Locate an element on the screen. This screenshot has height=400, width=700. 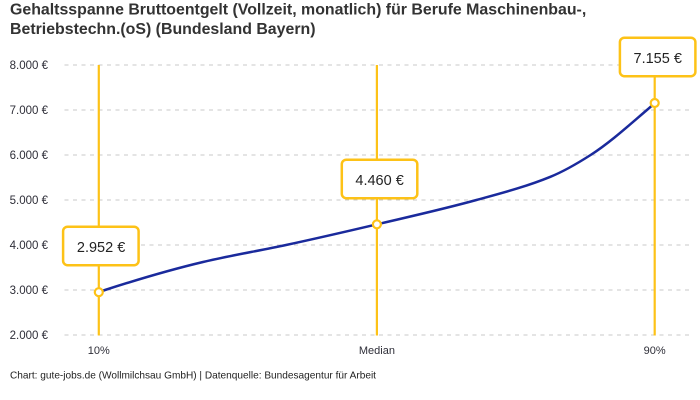
svg-text: 5.000 € is located at coordinates (29, 201).